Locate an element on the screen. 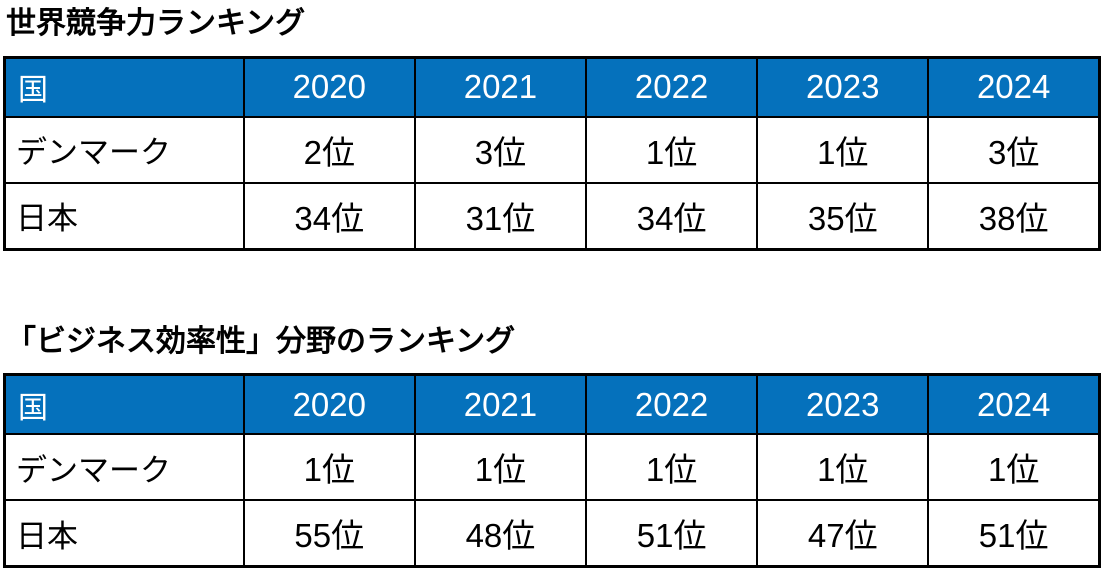 The image size is (1104, 580). rank-cell: 55位 is located at coordinates (329, 533).